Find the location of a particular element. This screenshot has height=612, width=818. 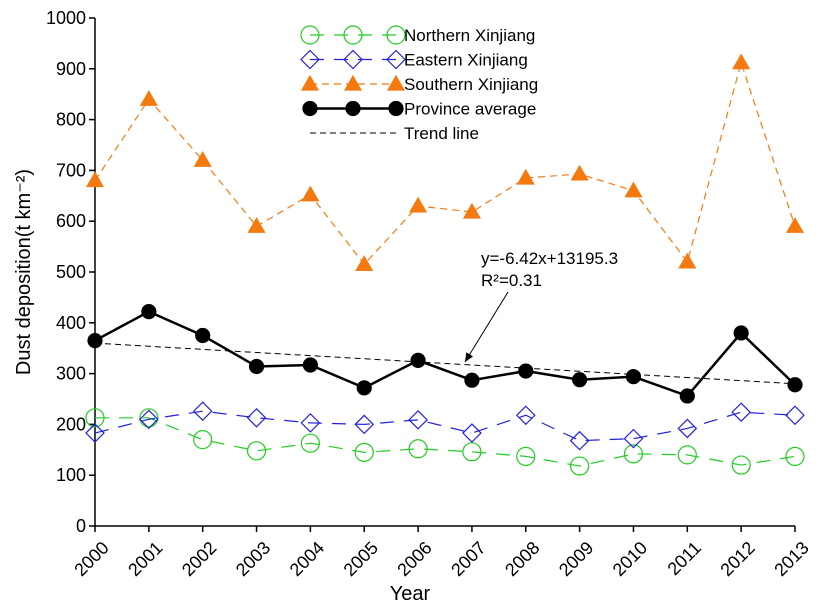

y-tick-label: 800 is located at coordinates (71, 120).